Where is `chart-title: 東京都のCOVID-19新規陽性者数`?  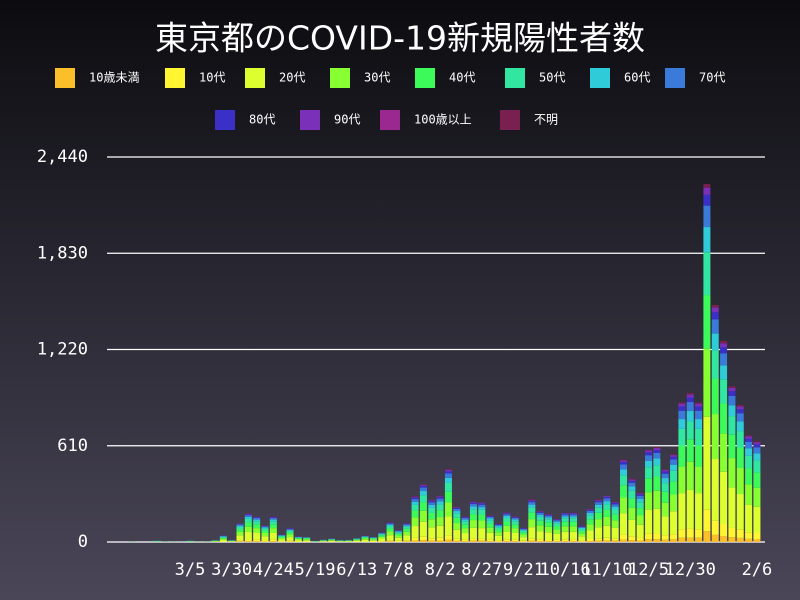 chart-title: 東京都のCOVID-19新規陽性者数 is located at coordinates (400, 38).